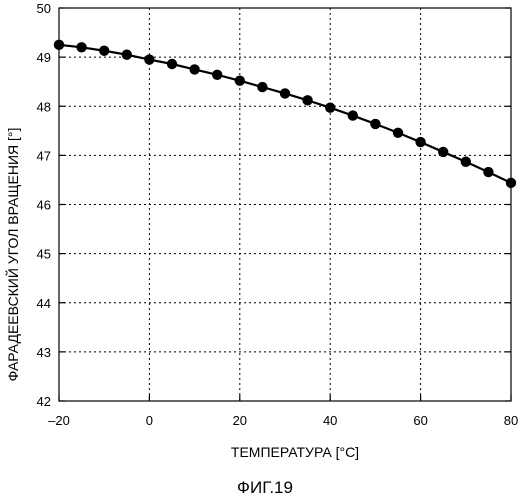  Describe the element at coordinates (240, 420) in the screenshot. I see `x-tick-label: 20` at that location.